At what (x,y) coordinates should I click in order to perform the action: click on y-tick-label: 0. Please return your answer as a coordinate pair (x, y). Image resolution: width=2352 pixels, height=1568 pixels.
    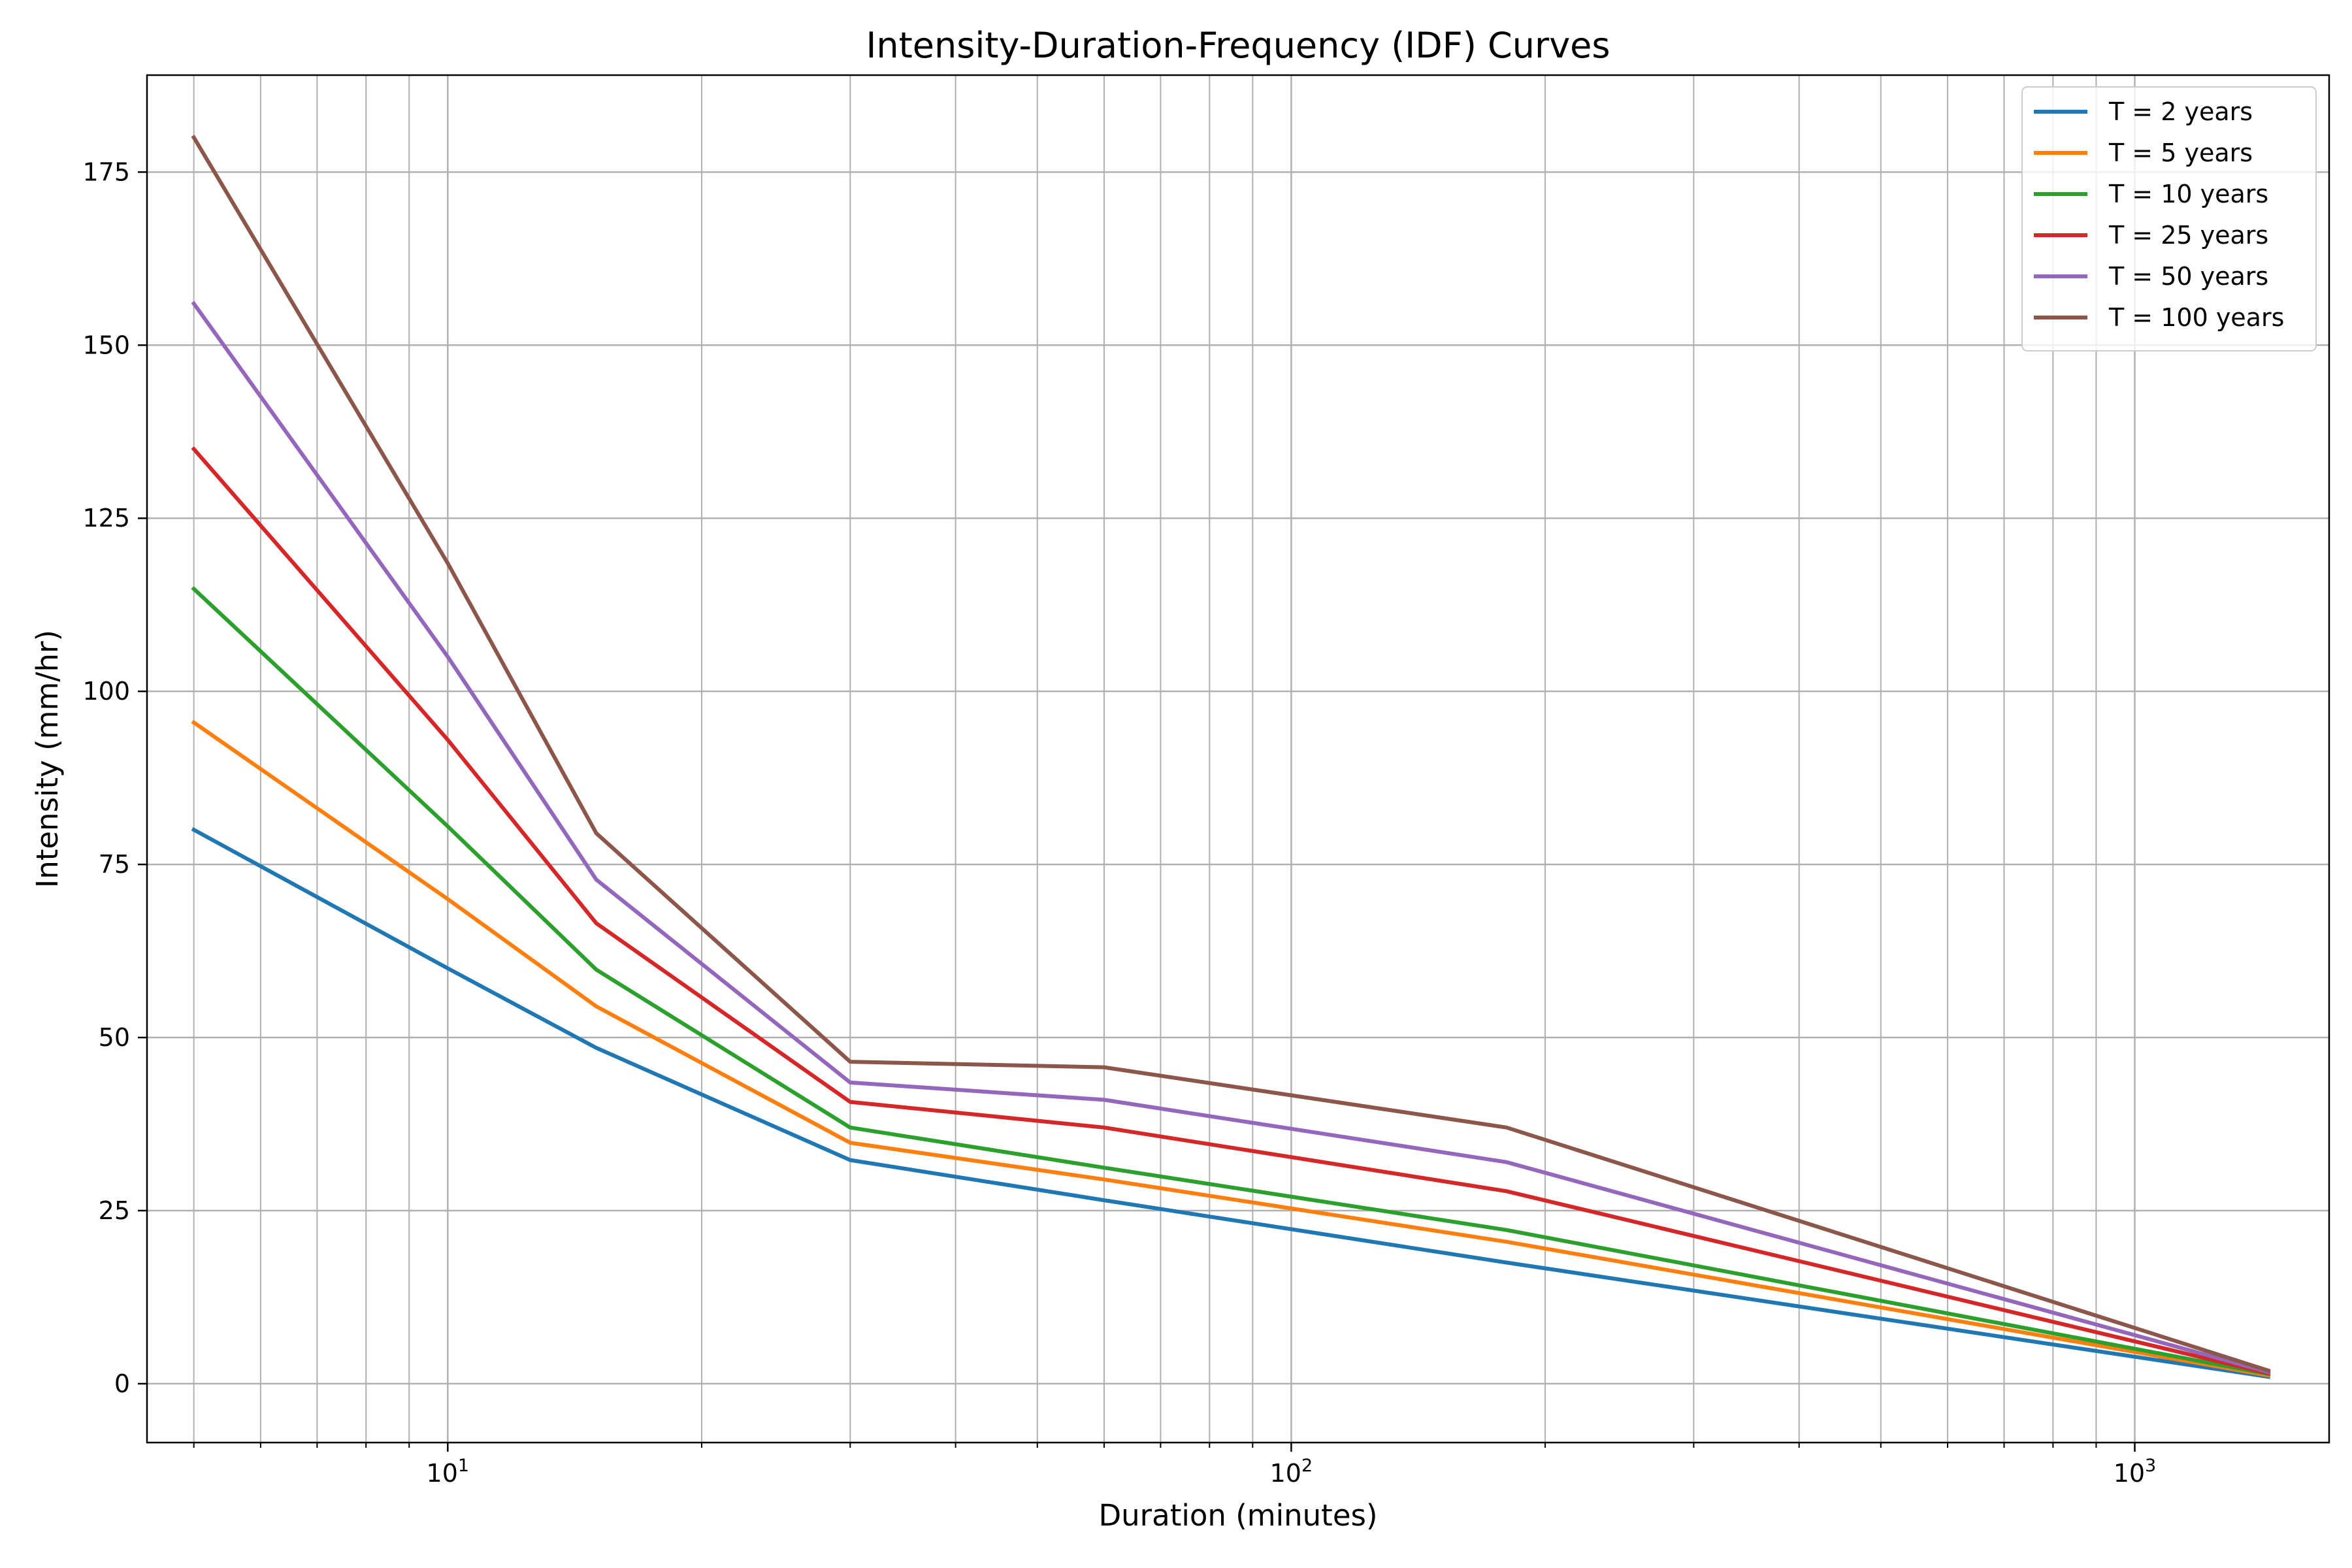
    Looking at the image, I should click on (122, 1383).